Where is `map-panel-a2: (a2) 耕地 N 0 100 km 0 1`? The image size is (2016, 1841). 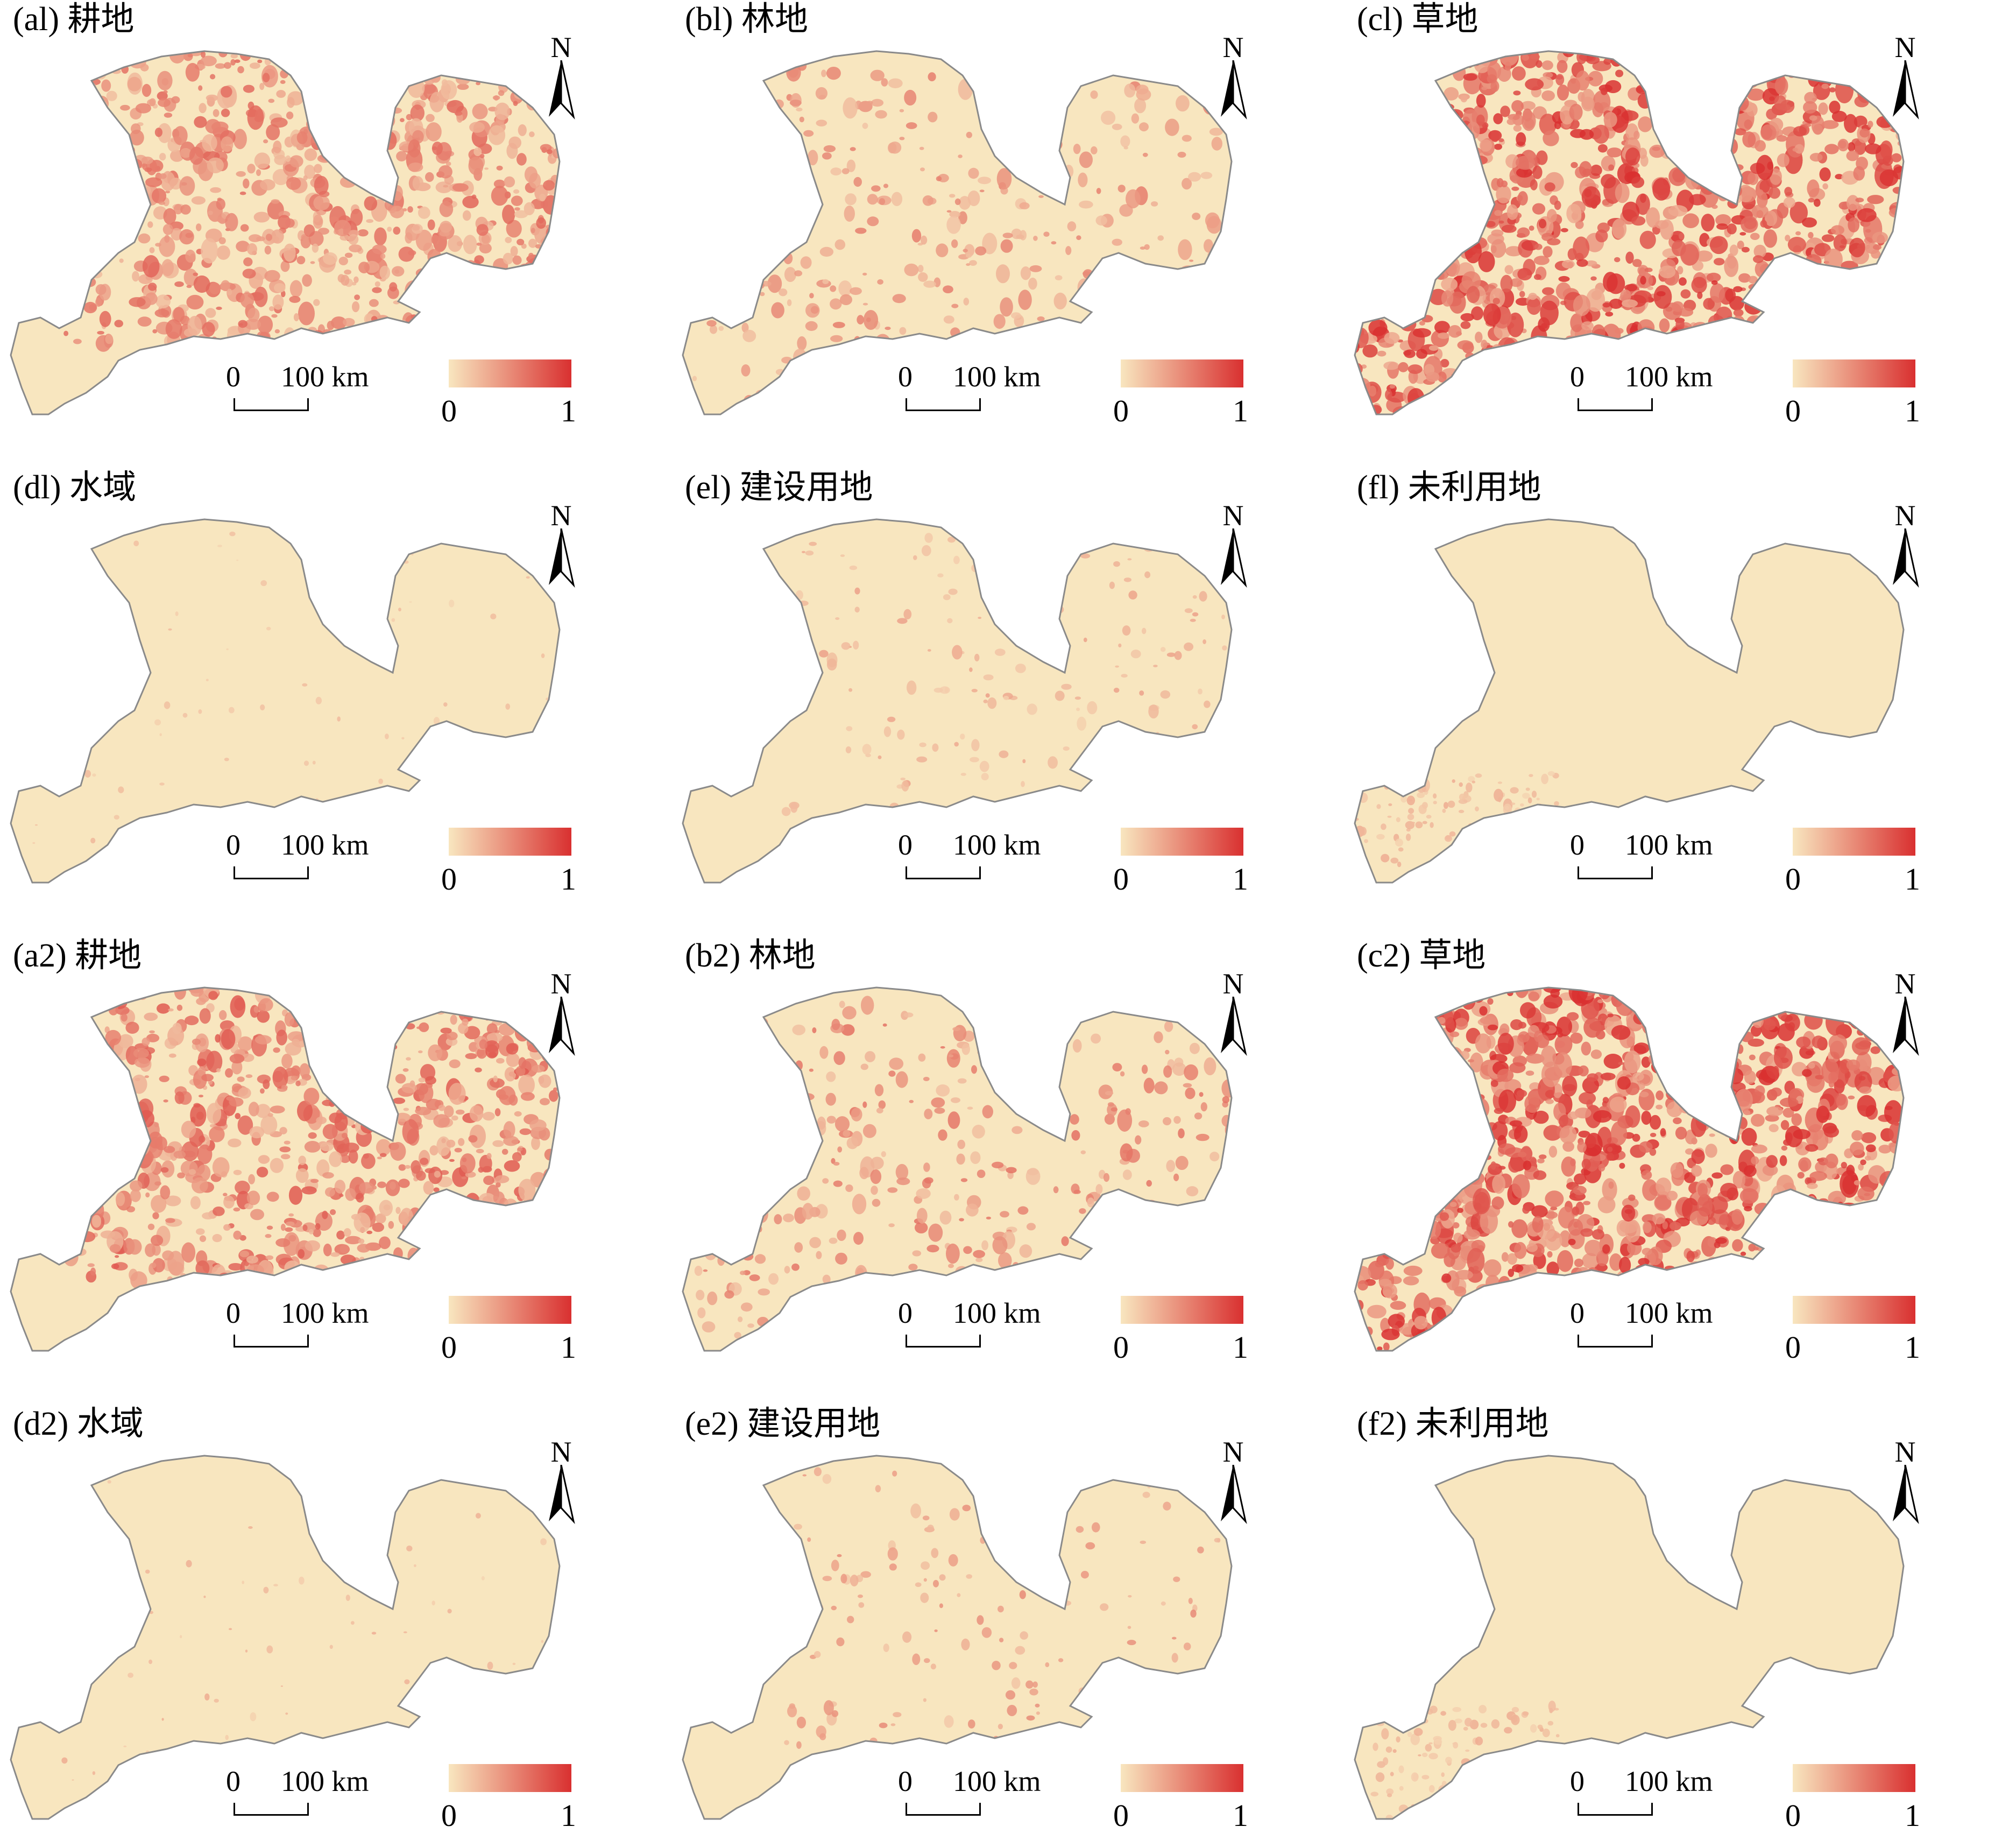
map-panel-a2: (a2) 耕地 N 0 100 km 0 1 is located at coordinates (336, 1166).